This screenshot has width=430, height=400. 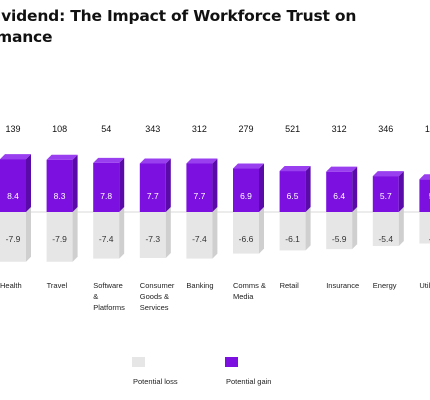 I want to click on gain-value-label: 8.3, so click(x=60, y=196).